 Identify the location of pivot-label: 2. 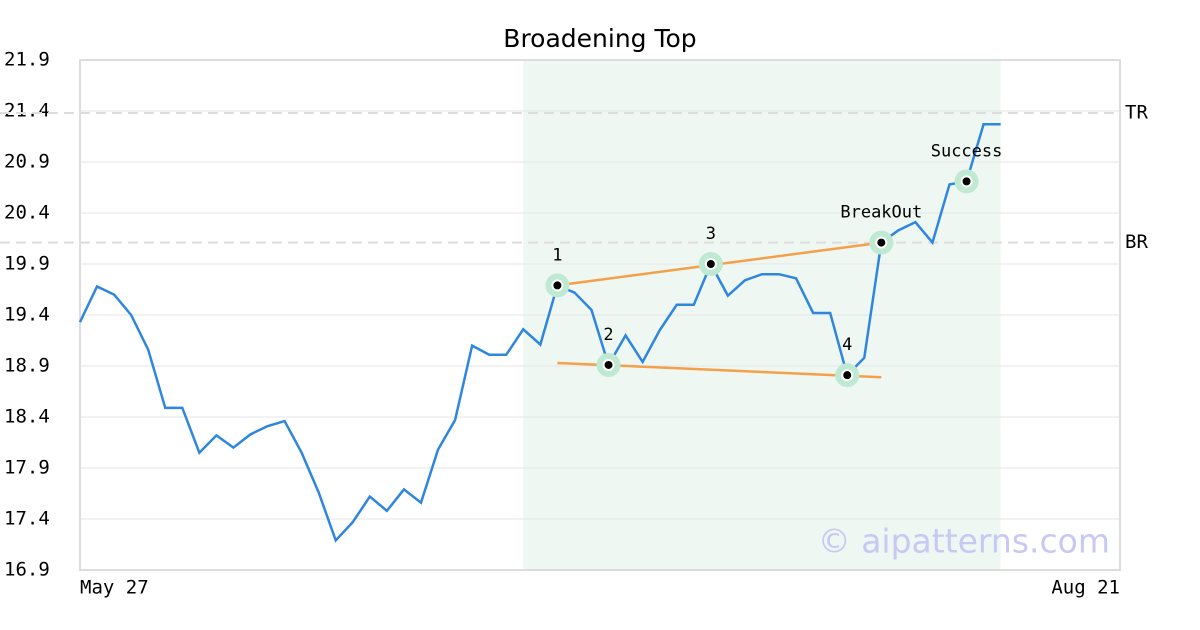
(608, 335).